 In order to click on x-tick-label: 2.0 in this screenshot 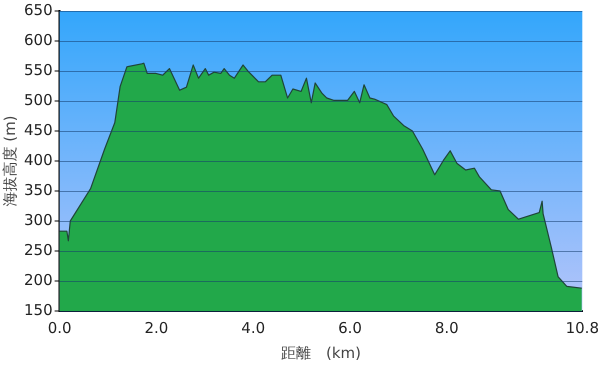, I will do `click(156, 327)`.